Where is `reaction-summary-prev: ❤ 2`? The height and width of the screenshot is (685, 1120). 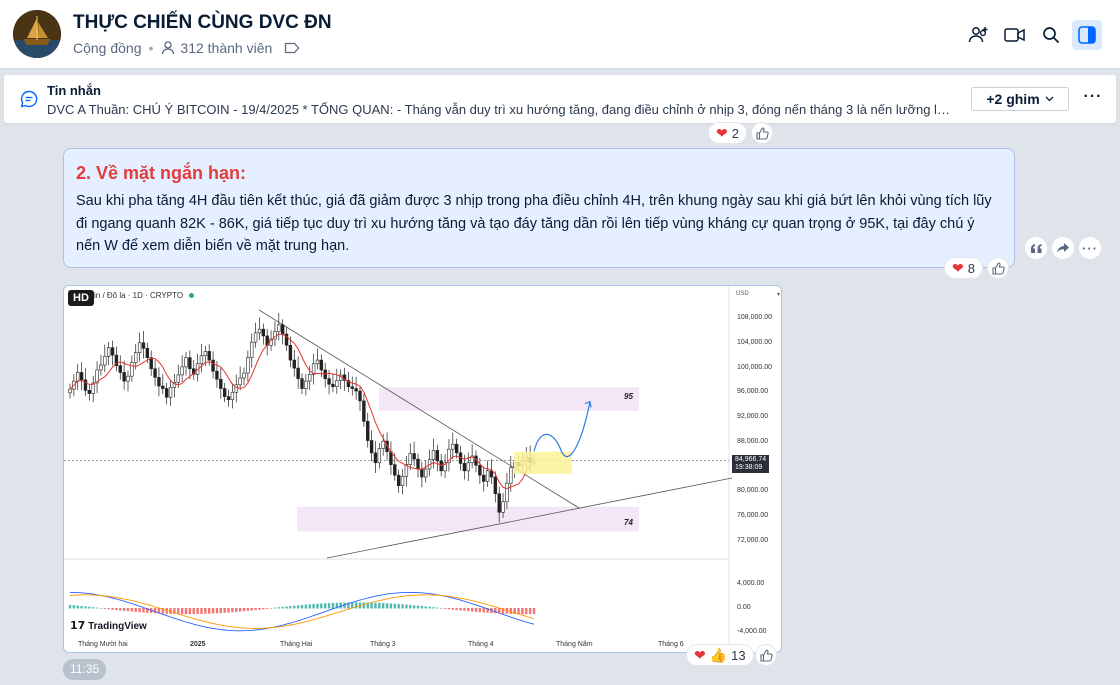
reaction-summary-prev: ❤ 2 is located at coordinates (727, 133).